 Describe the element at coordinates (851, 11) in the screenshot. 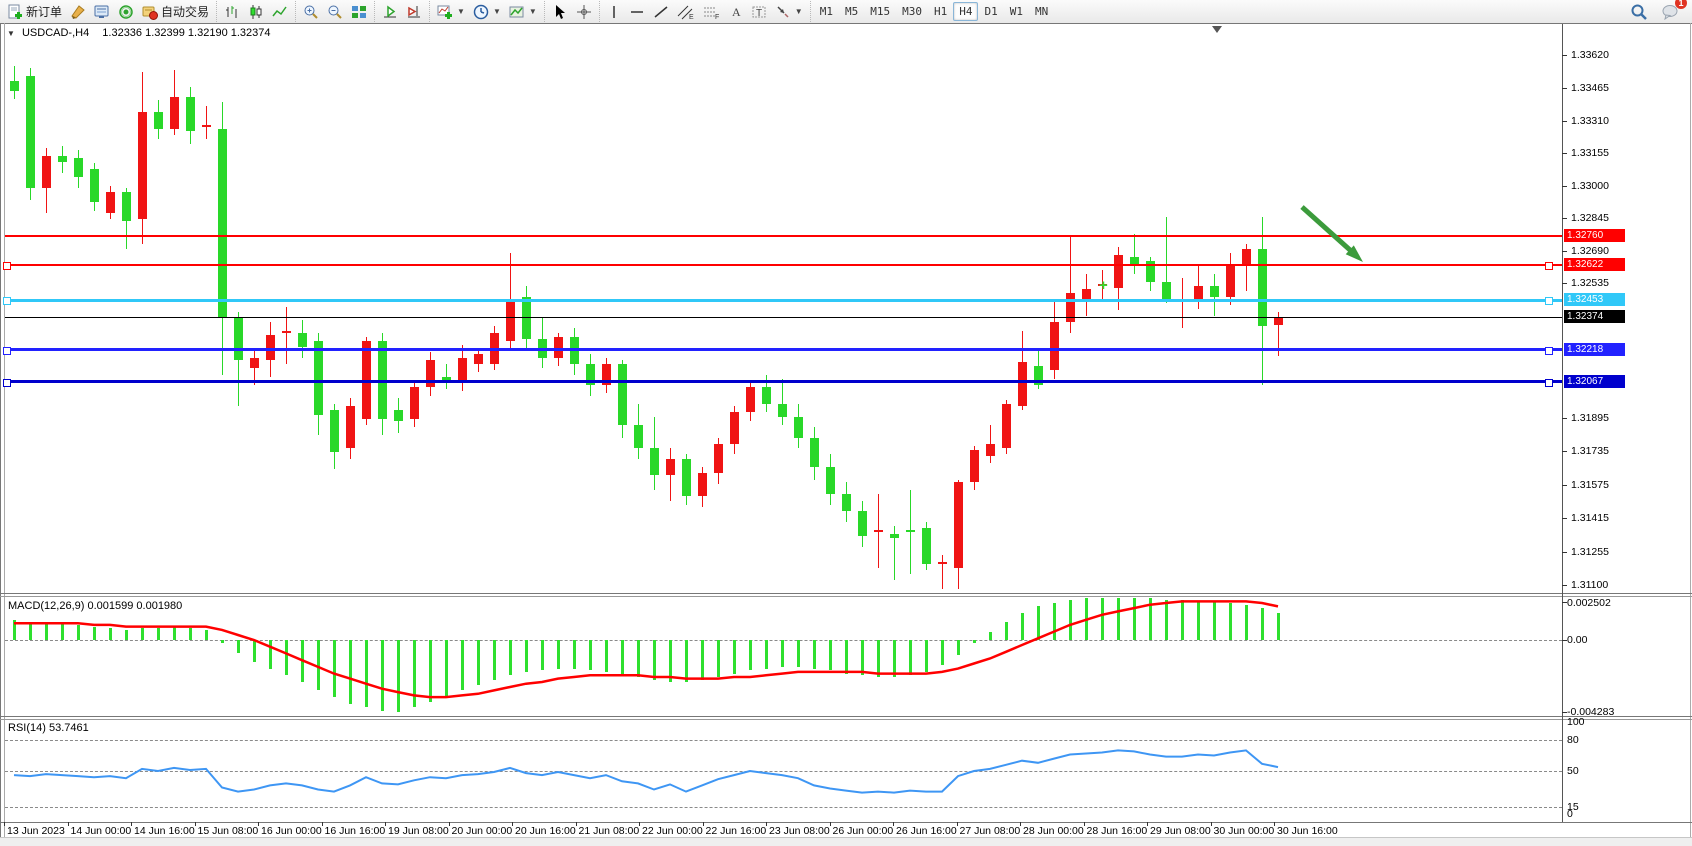

I see `timeframe-m5: M5` at that location.